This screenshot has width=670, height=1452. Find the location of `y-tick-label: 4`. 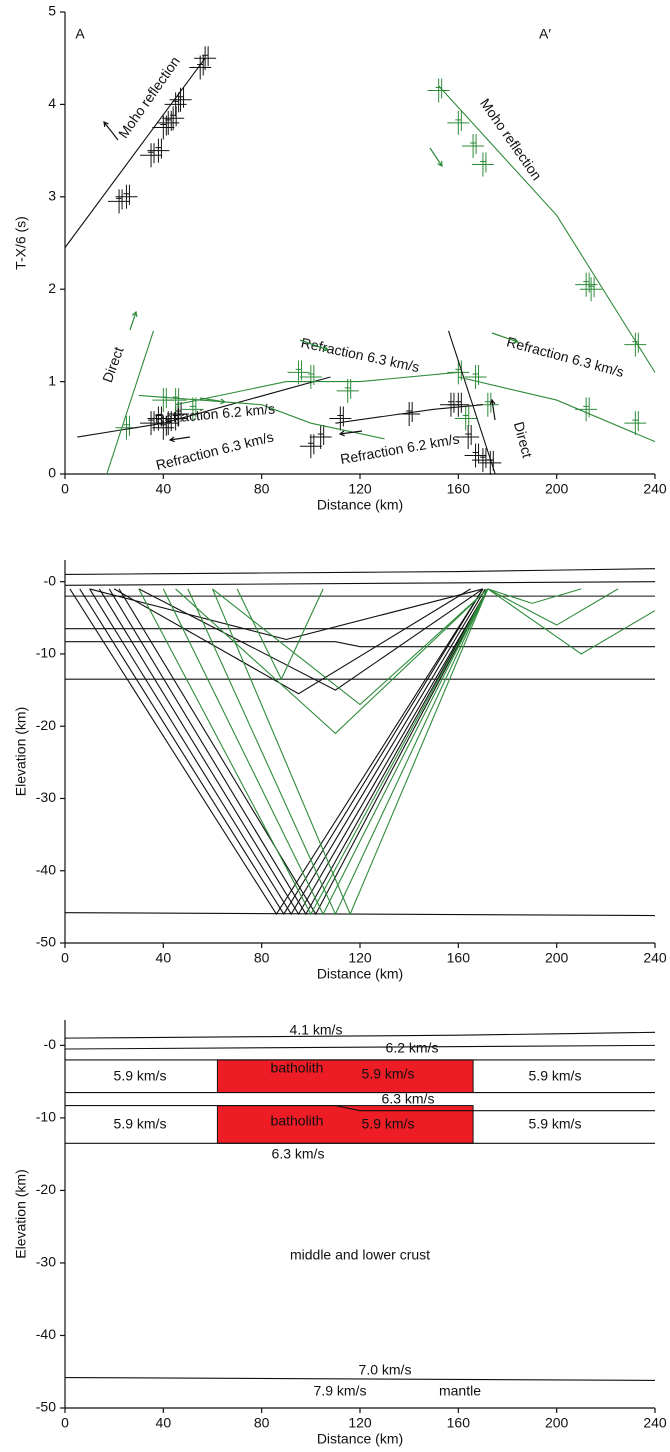

y-tick-label: 4 is located at coordinates (52, 103).